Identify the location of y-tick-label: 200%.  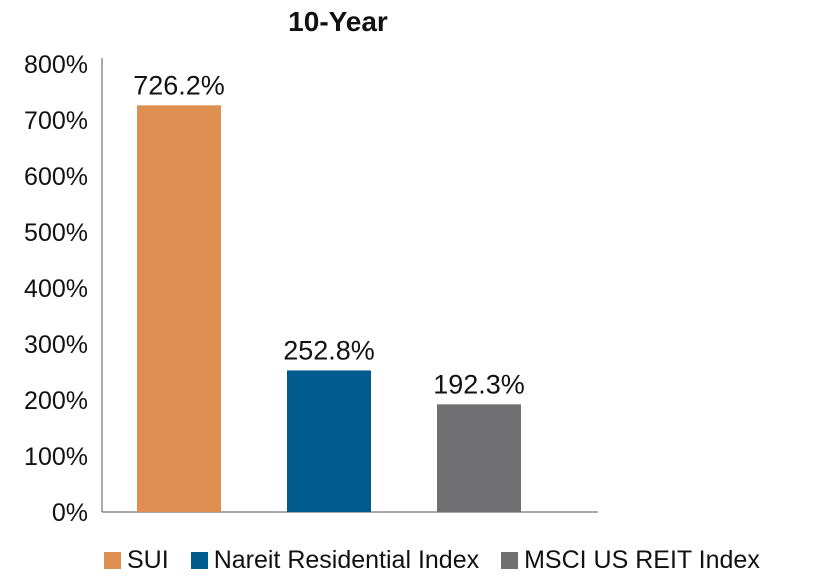
(56, 401).